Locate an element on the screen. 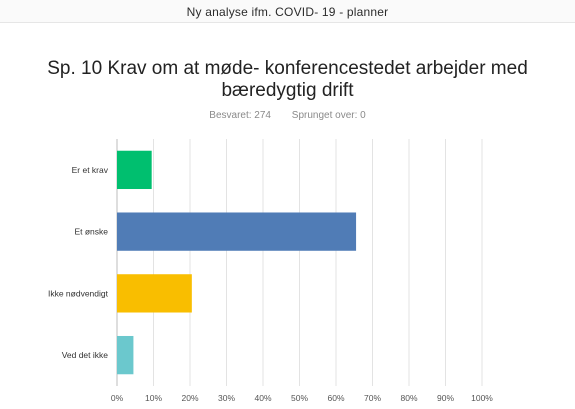 This screenshot has width=575, height=409. x-tick-label: 100% is located at coordinates (482, 398).